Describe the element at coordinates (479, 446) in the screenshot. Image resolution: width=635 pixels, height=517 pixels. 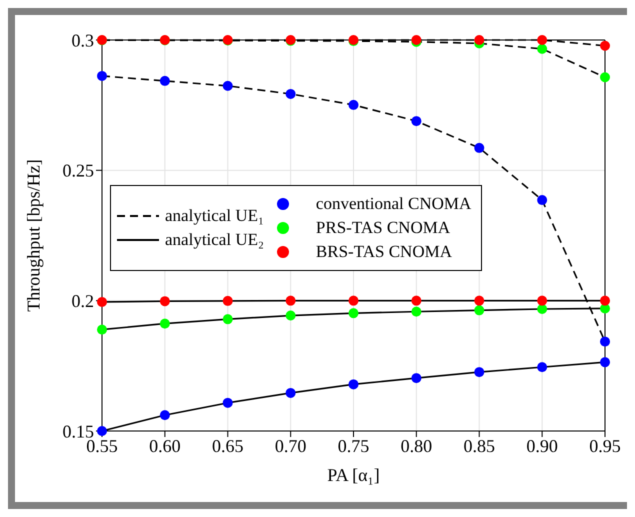
I see `x-tick-label: 0.85` at that location.